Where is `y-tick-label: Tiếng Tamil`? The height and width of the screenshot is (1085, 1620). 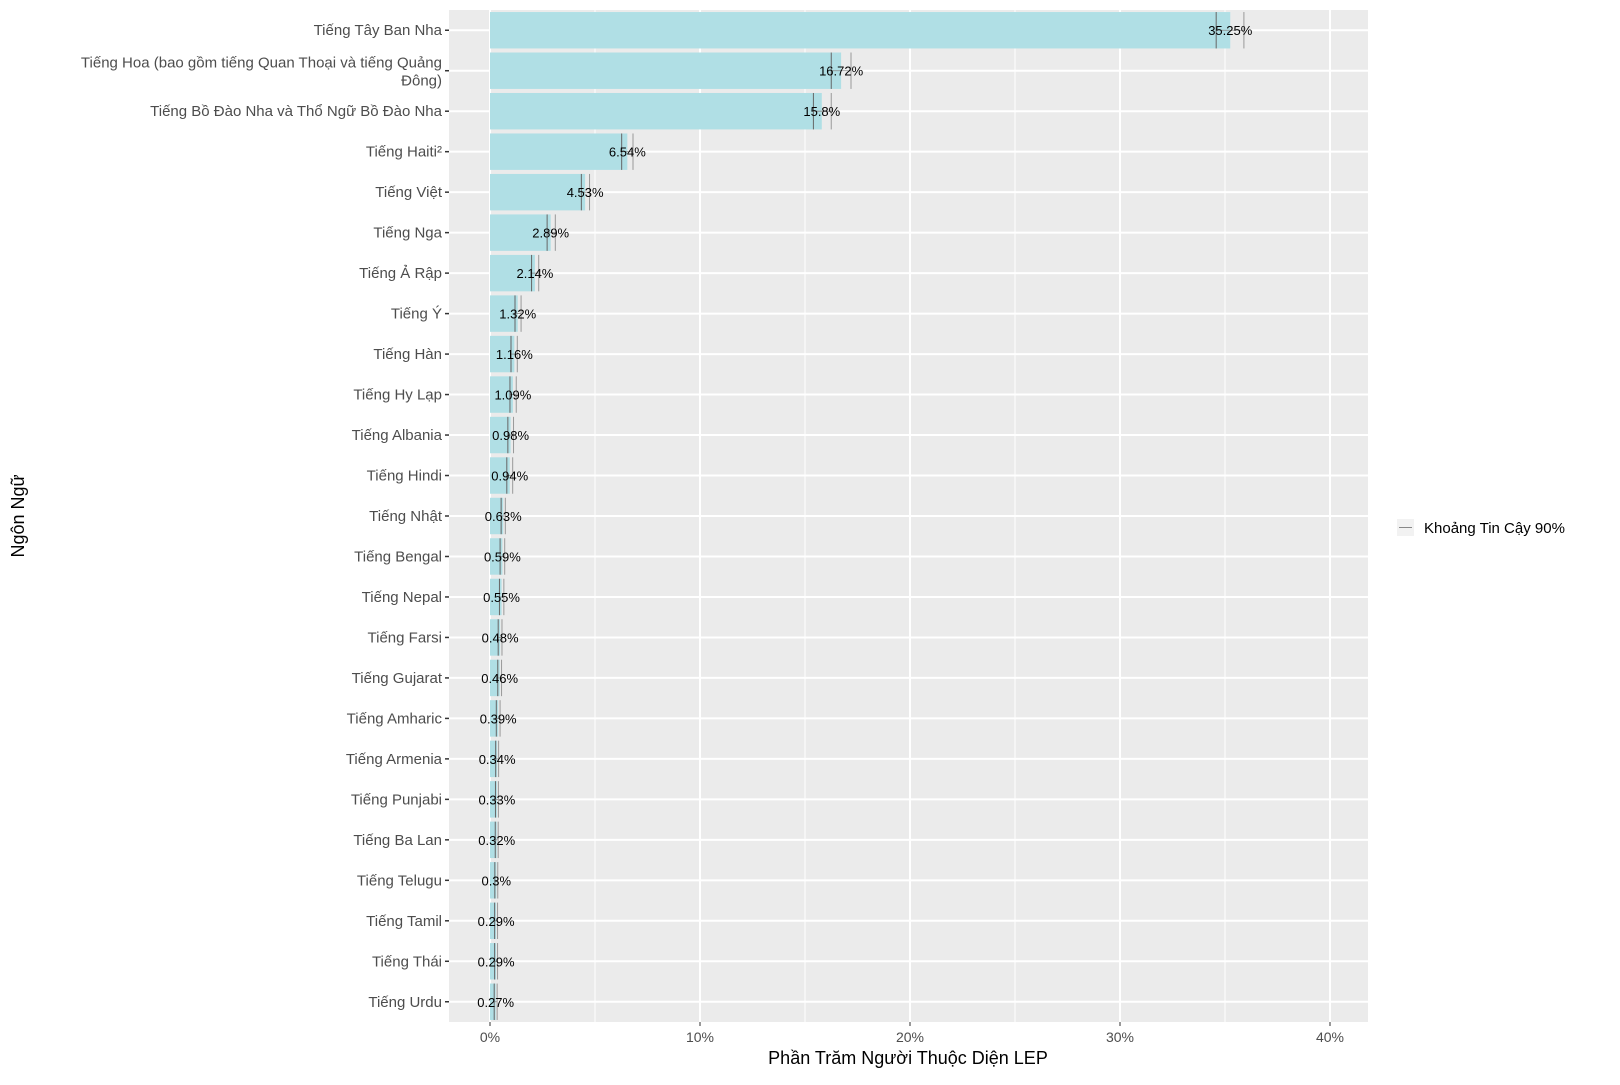
y-tick-label: Tiếng Tamil is located at coordinates (404, 921).